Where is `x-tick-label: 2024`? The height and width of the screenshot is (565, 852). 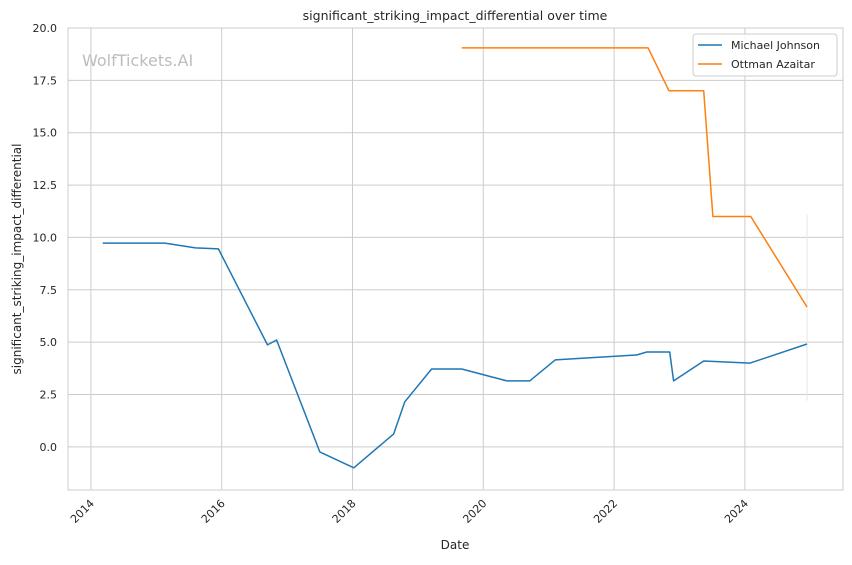 x-tick-label: 2024 is located at coordinates (736, 511).